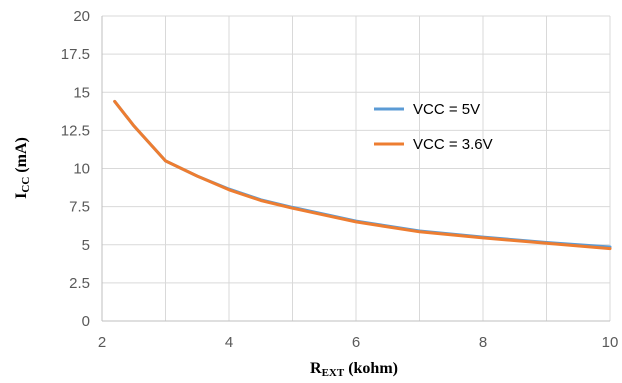 The image size is (622, 383). I want to click on y-tick-label: 0, so click(86, 321).